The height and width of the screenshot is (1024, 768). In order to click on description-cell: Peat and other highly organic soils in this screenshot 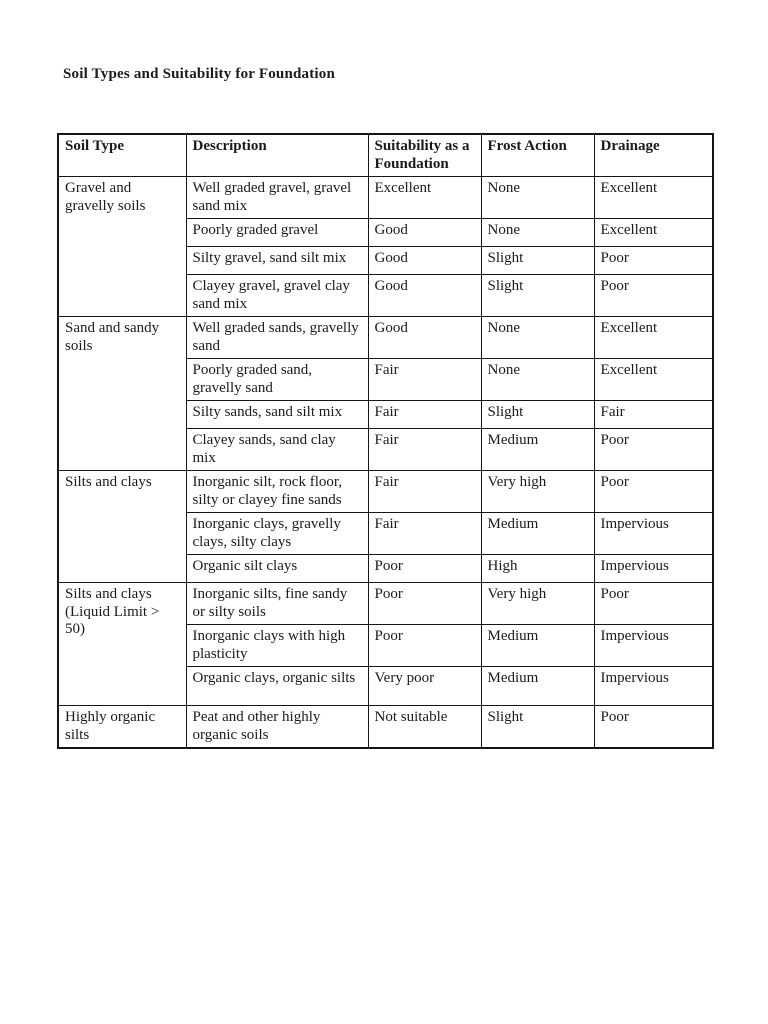, I will do `click(277, 727)`.